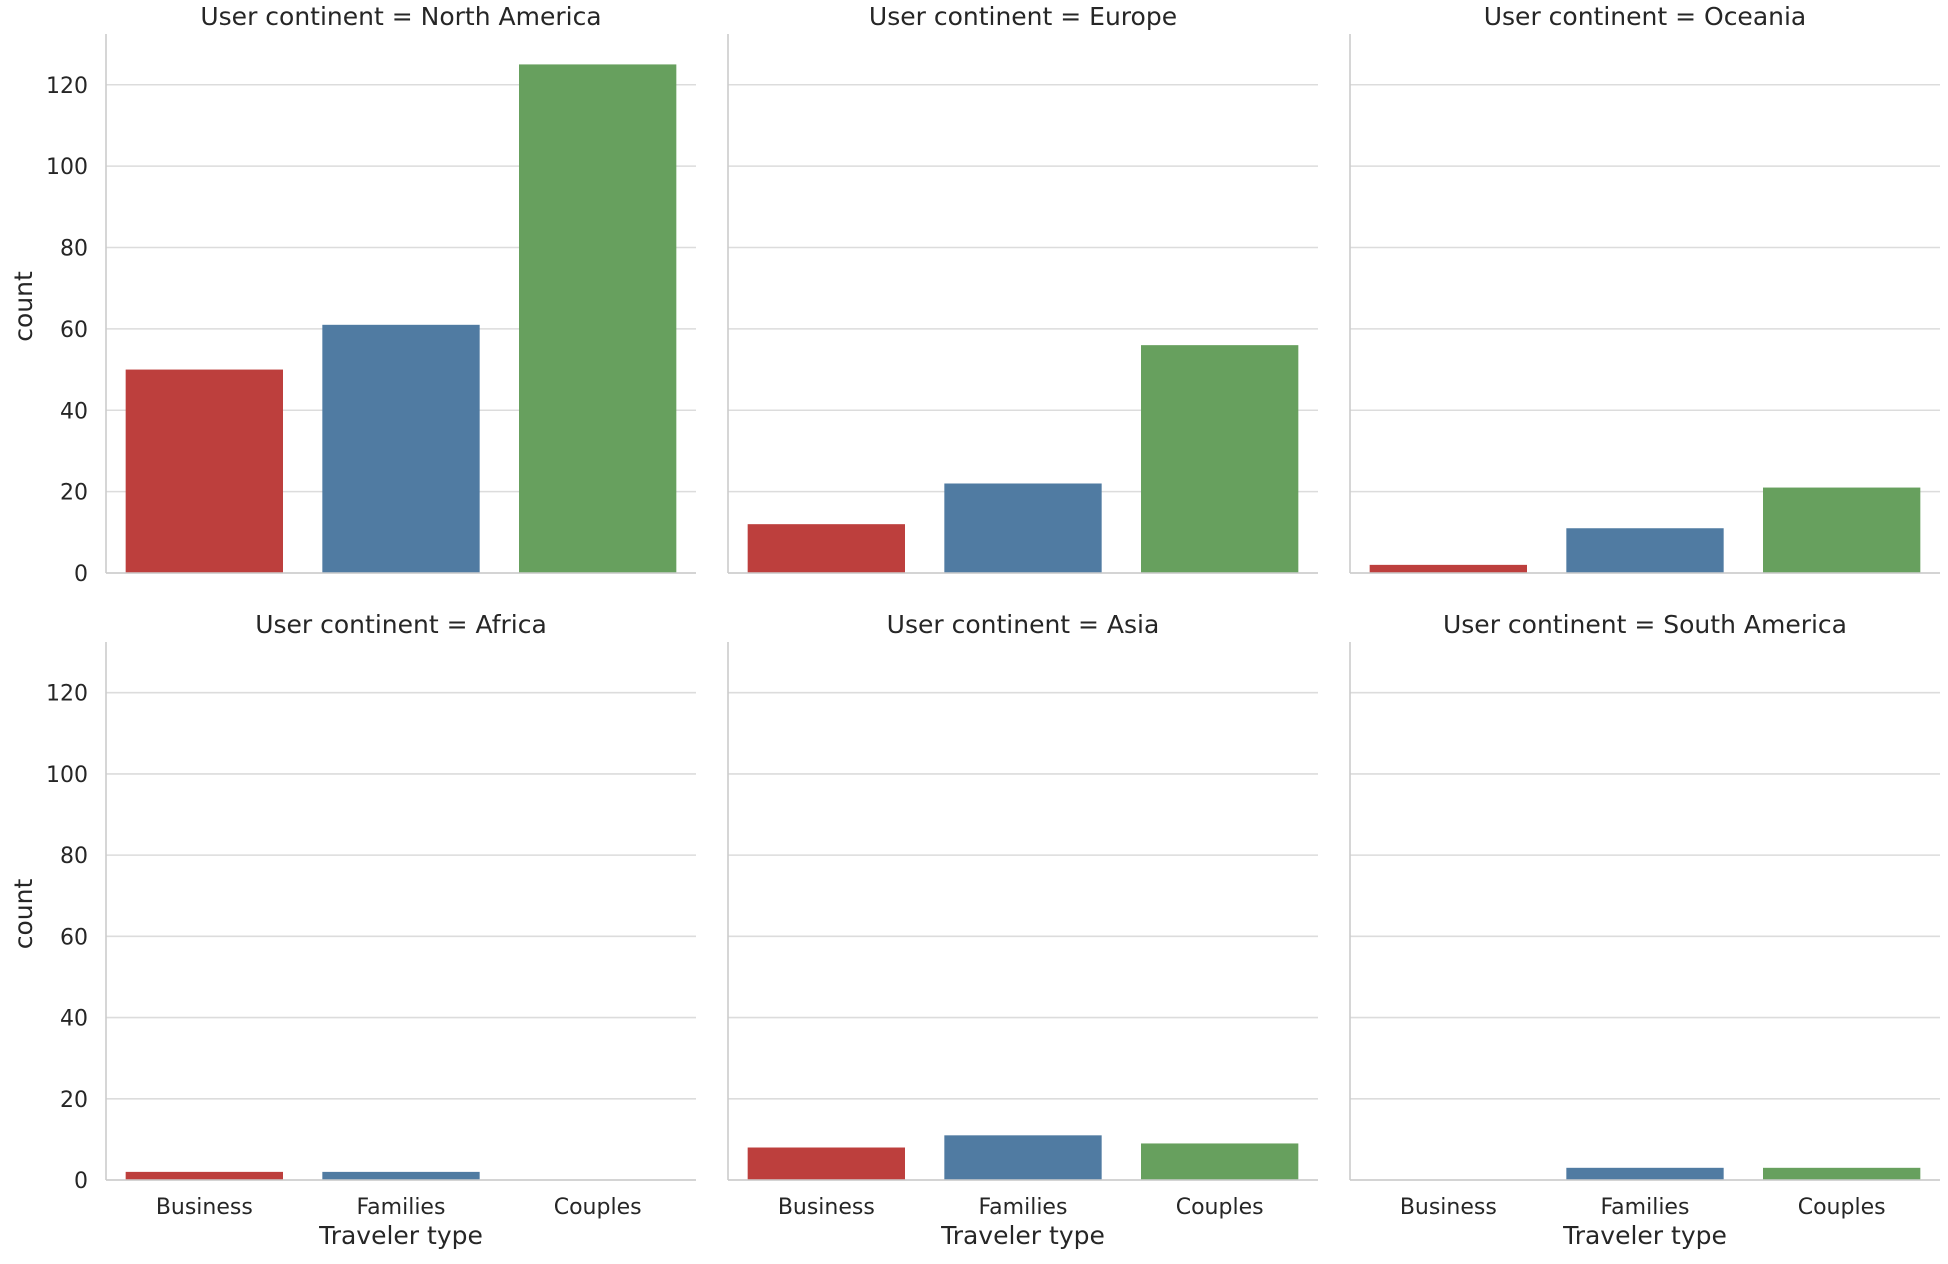 This screenshot has height=1264, width=1948. Describe the element at coordinates (1023, 528) in the screenshot. I see `bar-europe-families` at that location.